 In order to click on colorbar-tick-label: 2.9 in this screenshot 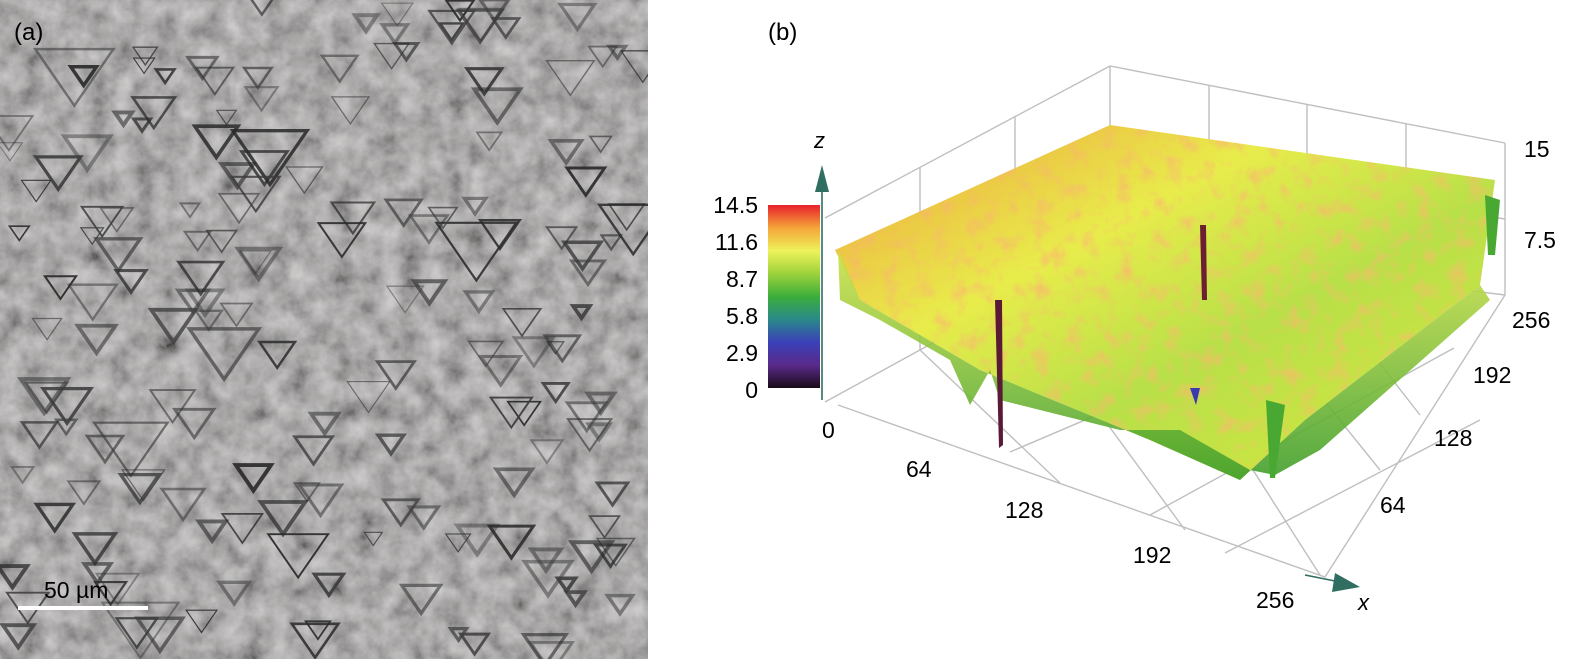, I will do `click(742, 353)`.